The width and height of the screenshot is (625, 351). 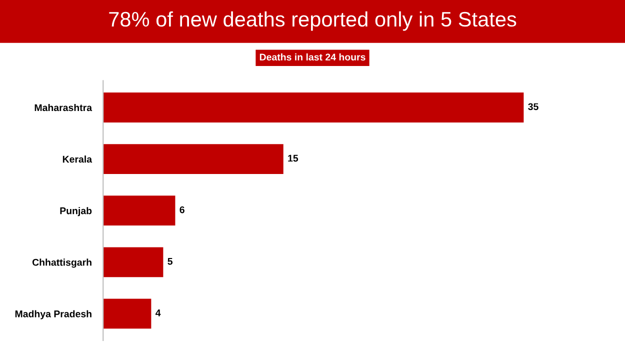 I want to click on y-tick-label: Punjab, so click(x=76, y=211).